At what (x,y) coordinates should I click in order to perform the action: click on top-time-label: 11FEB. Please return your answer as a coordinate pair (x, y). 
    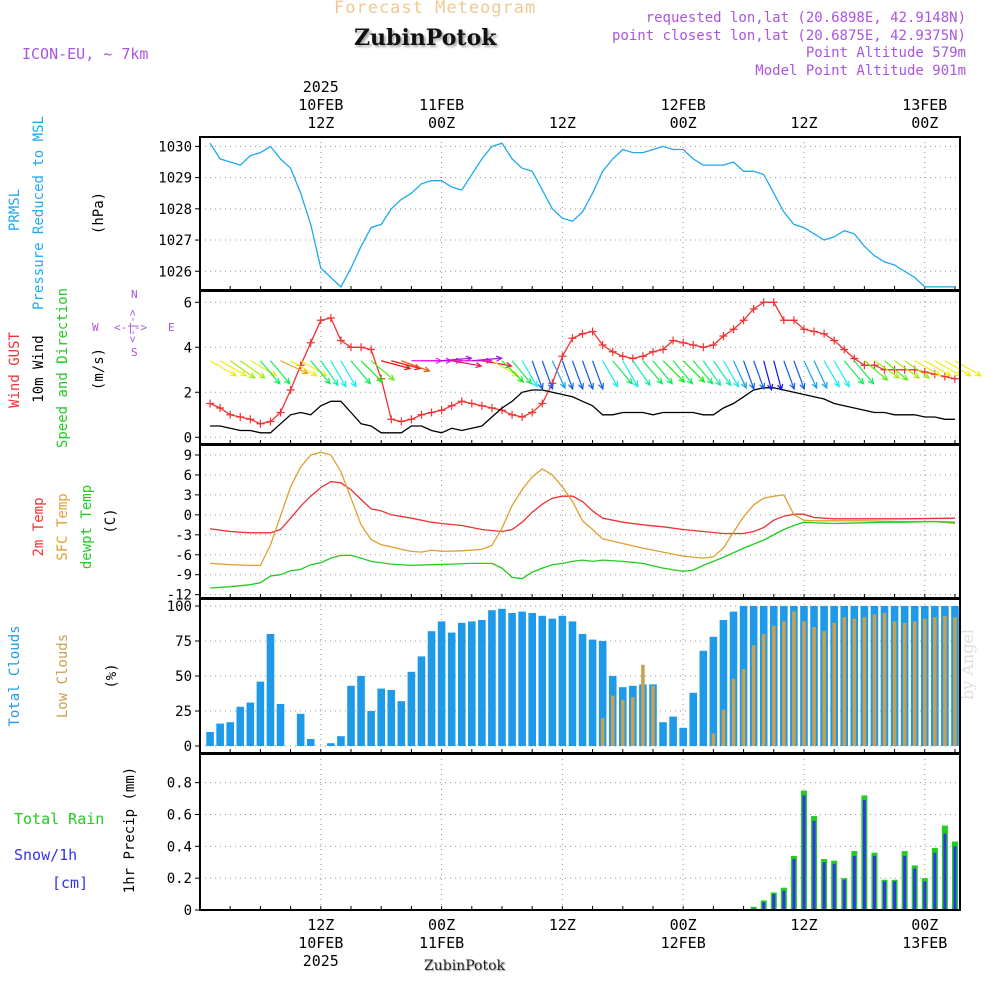
    Looking at the image, I should click on (441, 105).